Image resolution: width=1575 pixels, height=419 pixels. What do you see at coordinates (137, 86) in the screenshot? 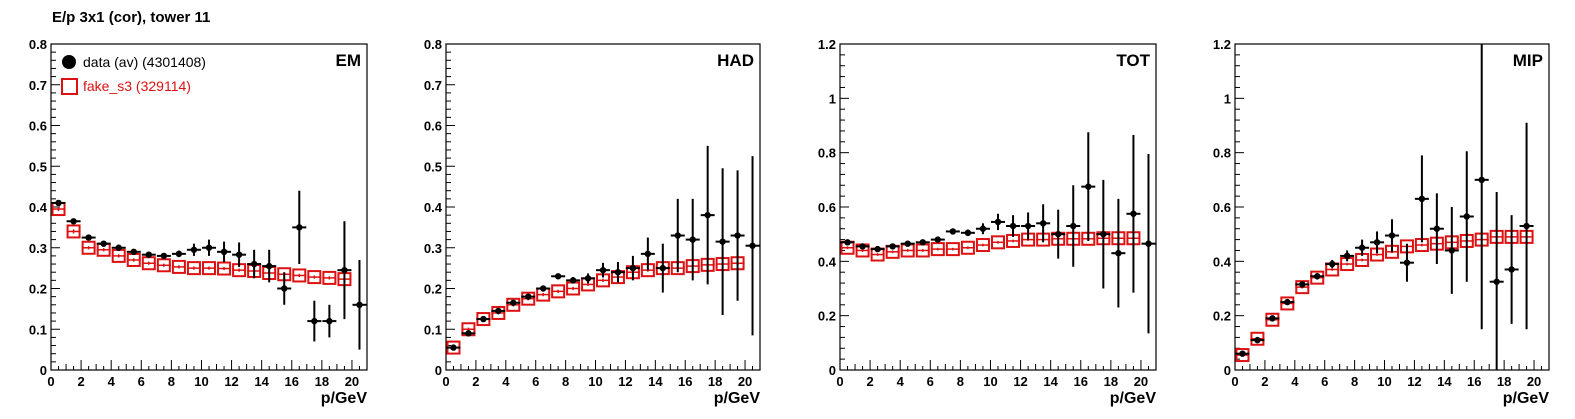
I see `legend-fake-label: fake_s3 (329114)` at bounding box center [137, 86].